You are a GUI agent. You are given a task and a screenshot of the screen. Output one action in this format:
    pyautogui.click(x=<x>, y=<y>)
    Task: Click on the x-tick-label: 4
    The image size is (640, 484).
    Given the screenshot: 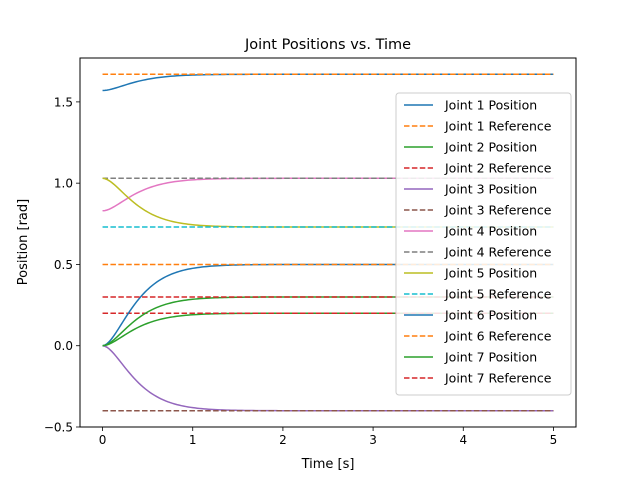 What is the action you would take?
    pyautogui.click(x=463, y=440)
    